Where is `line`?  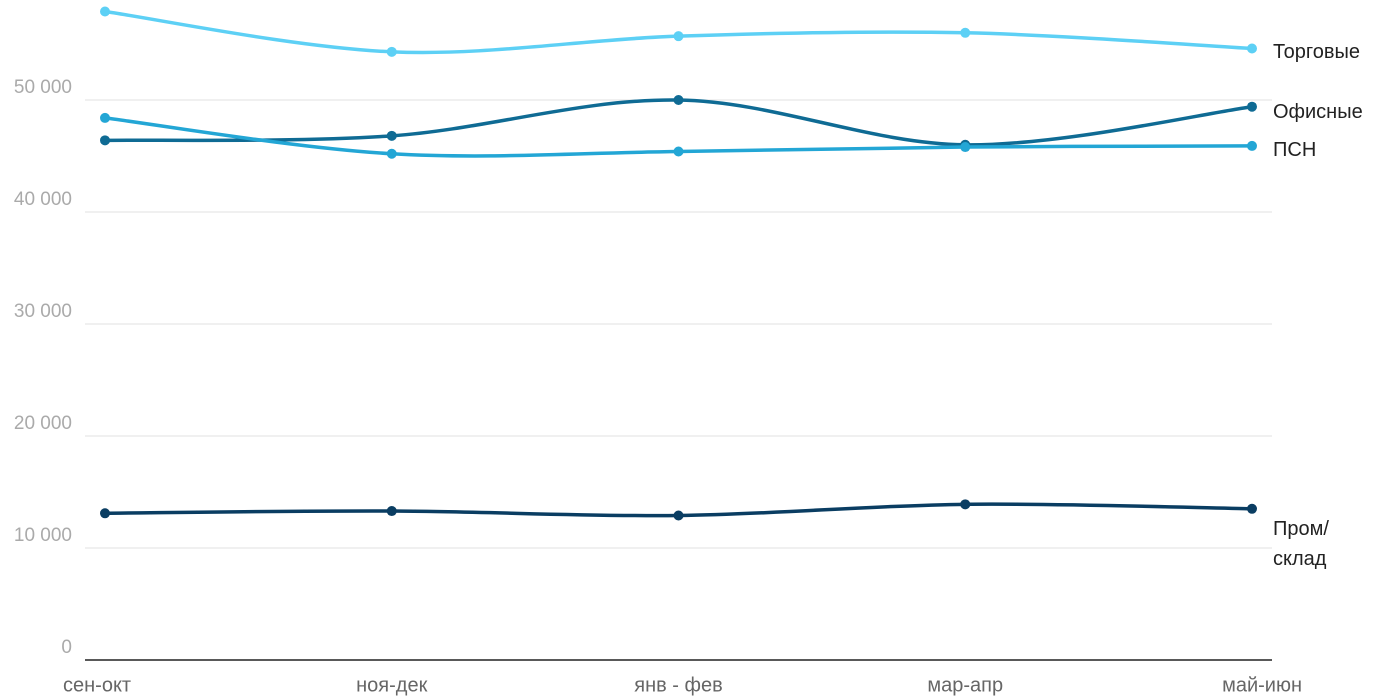
line is located at coordinates (678, 122).